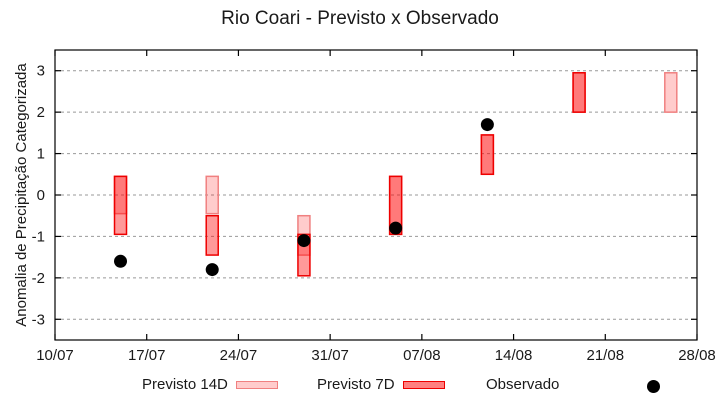  I want to click on y-tick-label: -3, so click(38, 319).